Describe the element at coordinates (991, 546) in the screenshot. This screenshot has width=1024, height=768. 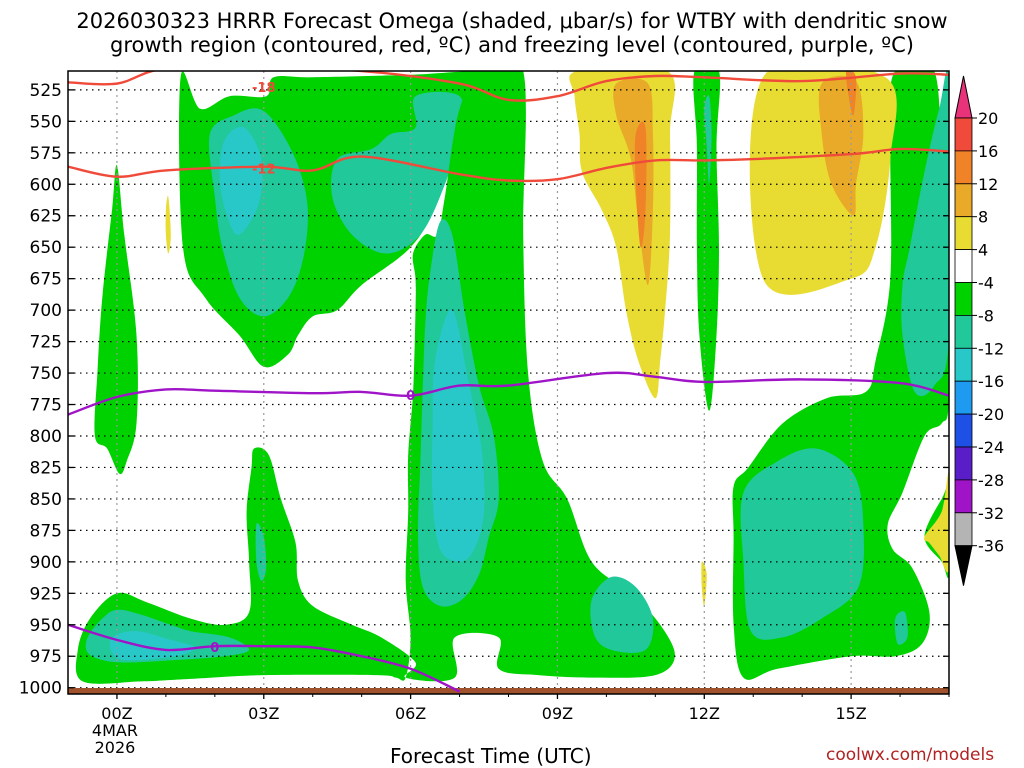
I see `colorbar-label-13: -36` at that location.